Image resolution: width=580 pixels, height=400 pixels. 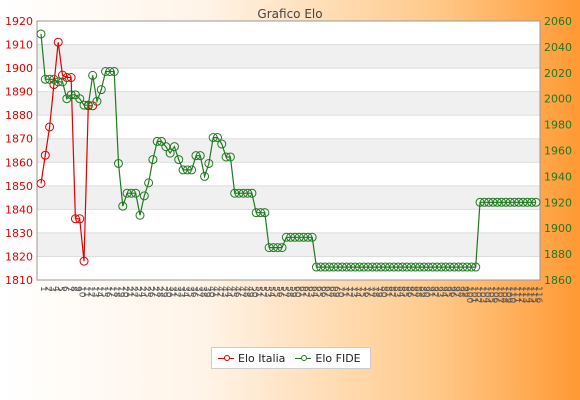 I want to click on y-left-tick-label: 1910, so click(x=19, y=45).